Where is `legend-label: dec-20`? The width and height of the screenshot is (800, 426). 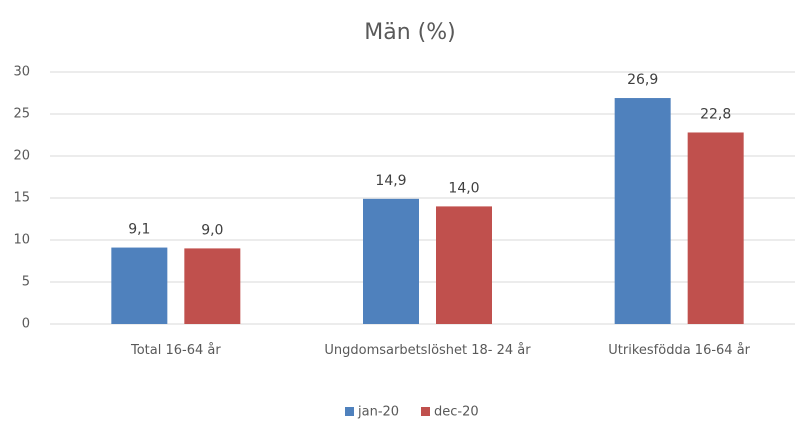
legend-label: dec-20 is located at coordinates (456, 412).